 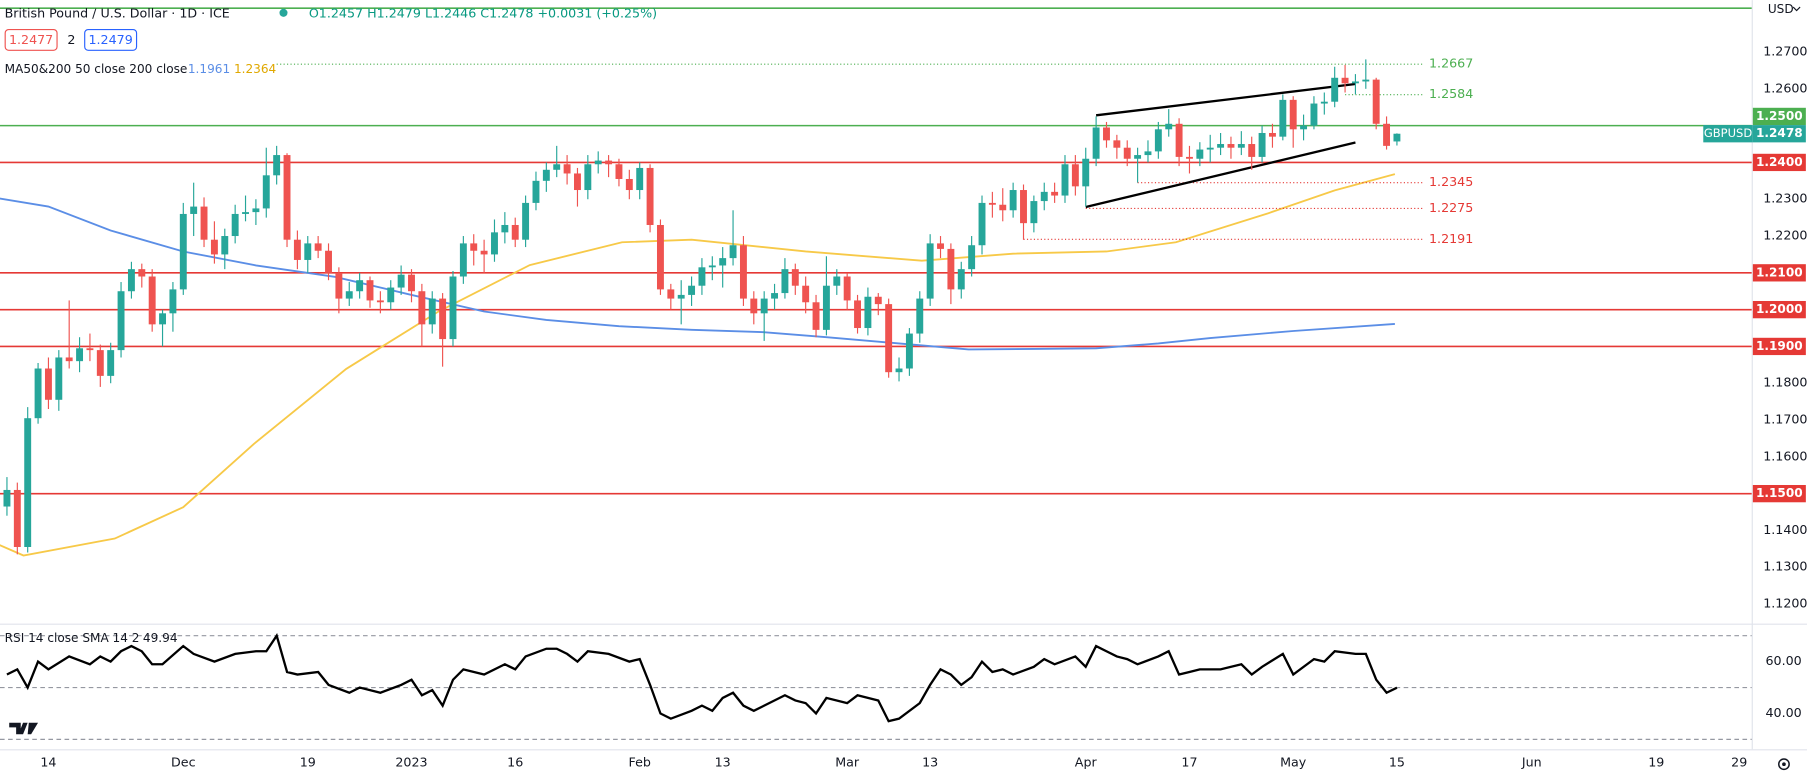 What do you see at coordinates (1796, 9) in the screenshot?
I see `currency-dropdown-icon` at bounding box center [1796, 9].